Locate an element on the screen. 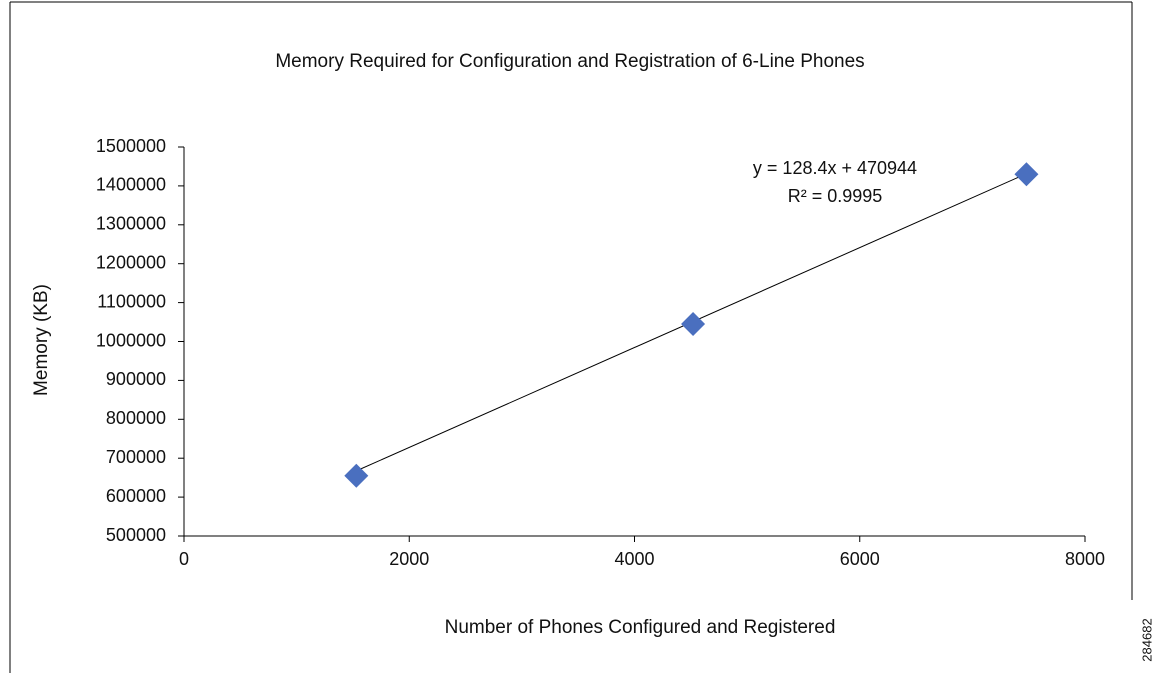  y-tick-label: 700000 is located at coordinates (136, 457).